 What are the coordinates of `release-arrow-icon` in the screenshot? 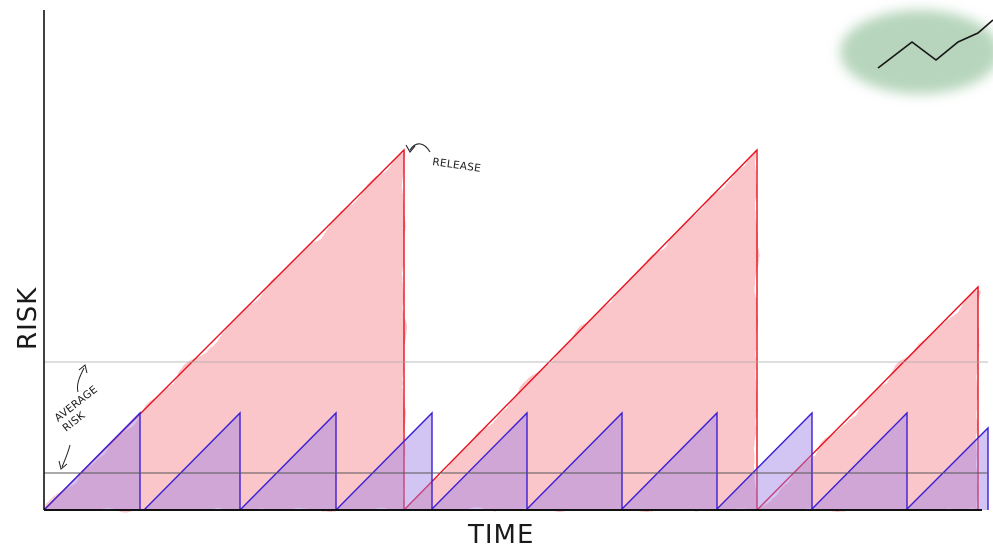 It's located at (420, 148).